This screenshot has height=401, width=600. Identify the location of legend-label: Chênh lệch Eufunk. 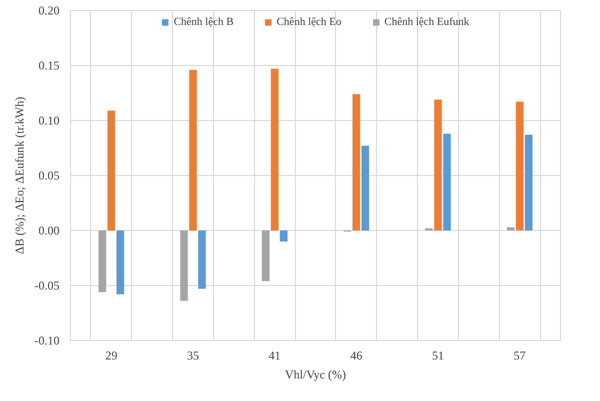
(427, 22).